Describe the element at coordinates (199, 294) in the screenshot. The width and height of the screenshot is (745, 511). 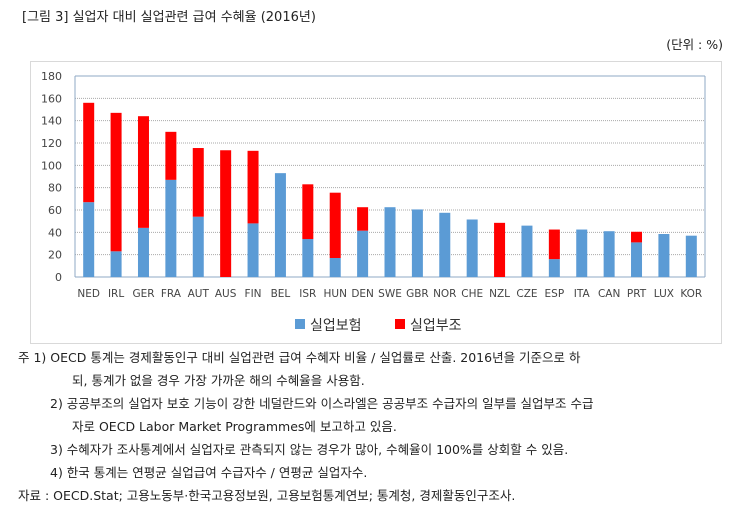
I see `x-tick-label: AUT` at that location.